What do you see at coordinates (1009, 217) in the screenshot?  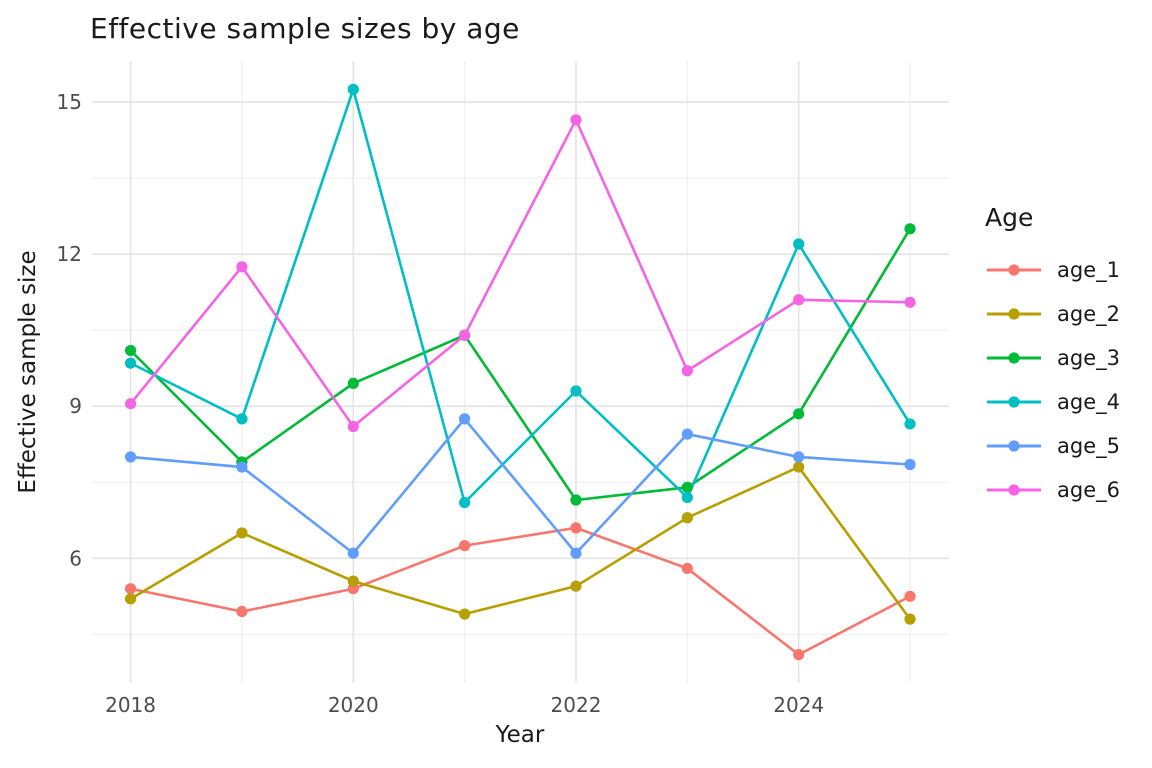 I see `legend-title: Age` at bounding box center [1009, 217].